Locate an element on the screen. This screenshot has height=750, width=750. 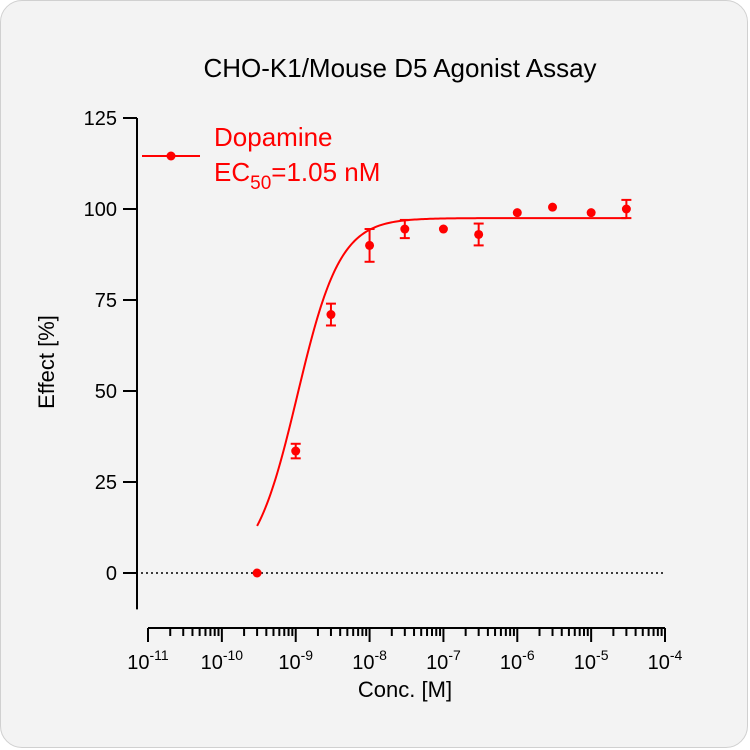
legend-label: Dopamine is located at coordinates (273, 137).